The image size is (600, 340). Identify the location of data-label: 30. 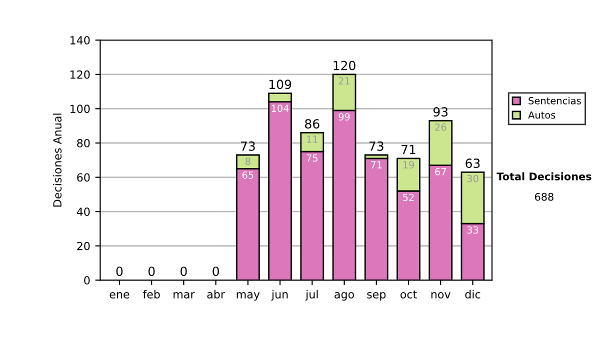
(472, 178).